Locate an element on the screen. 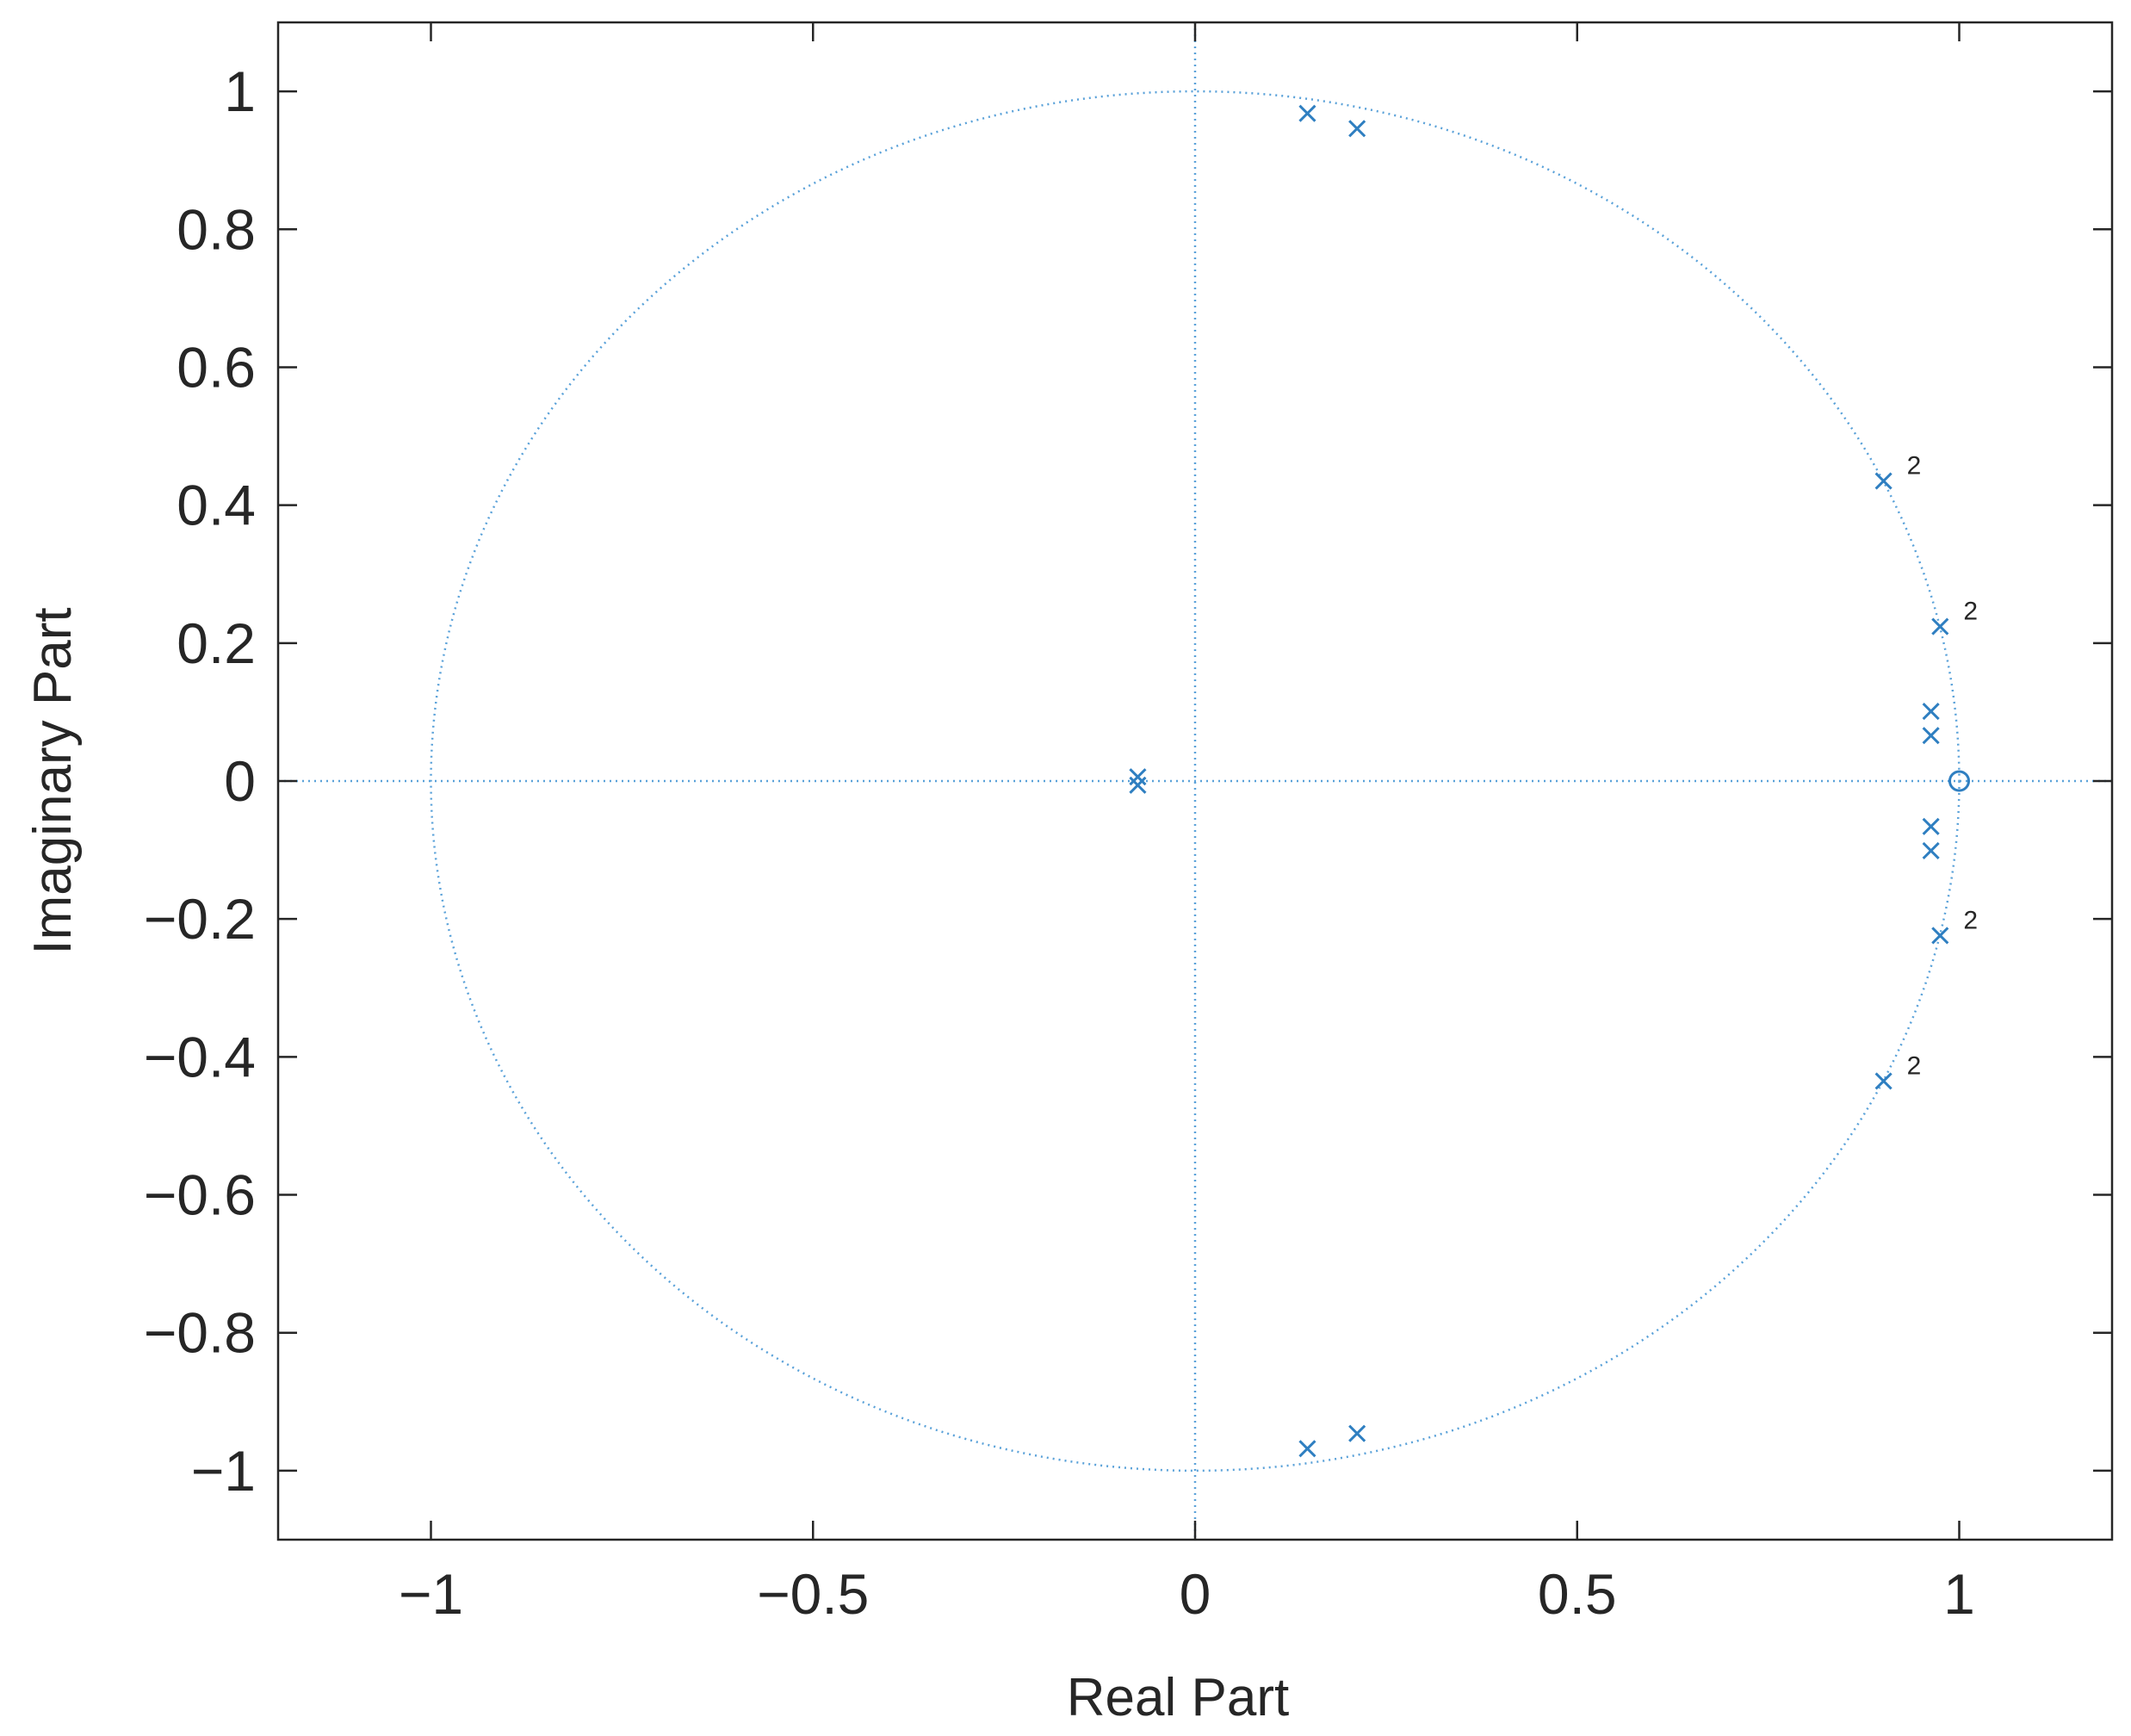  y-tick-label: −1 is located at coordinates (223, 1471).